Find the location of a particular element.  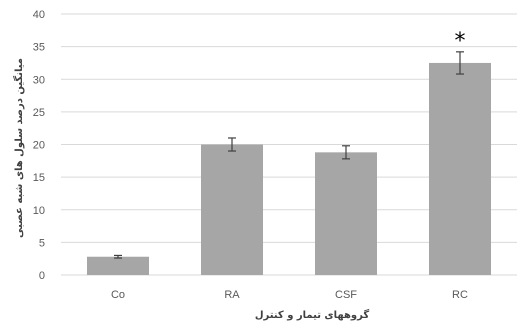

y-tick-label-40: 40 is located at coordinates (39, 15).